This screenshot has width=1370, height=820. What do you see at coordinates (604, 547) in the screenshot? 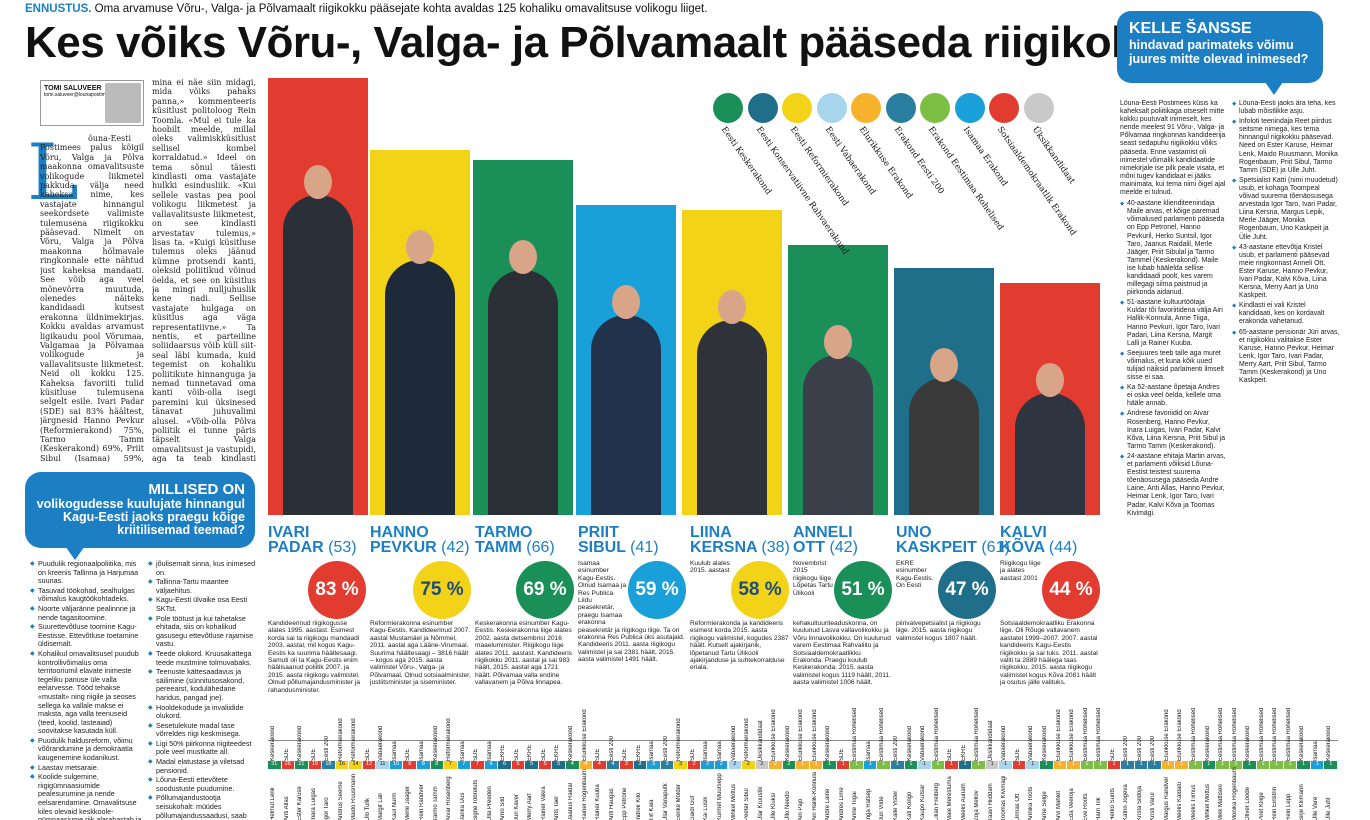
I see `candidate-last-name: SIBUL` at bounding box center [604, 547].